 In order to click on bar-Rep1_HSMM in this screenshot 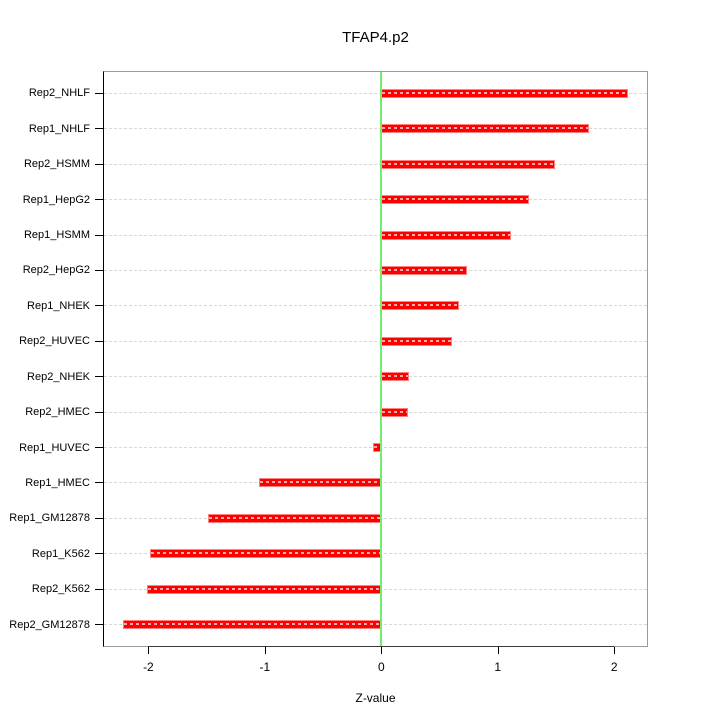, I will do `click(446, 235)`.